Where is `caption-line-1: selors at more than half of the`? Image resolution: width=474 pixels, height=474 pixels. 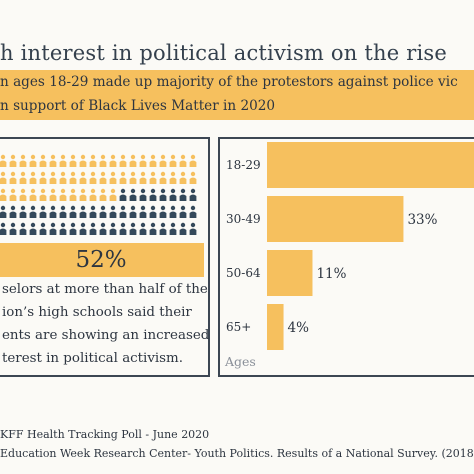
caption-line-1: selors at more than half of the is located at coordinates (105, 289).